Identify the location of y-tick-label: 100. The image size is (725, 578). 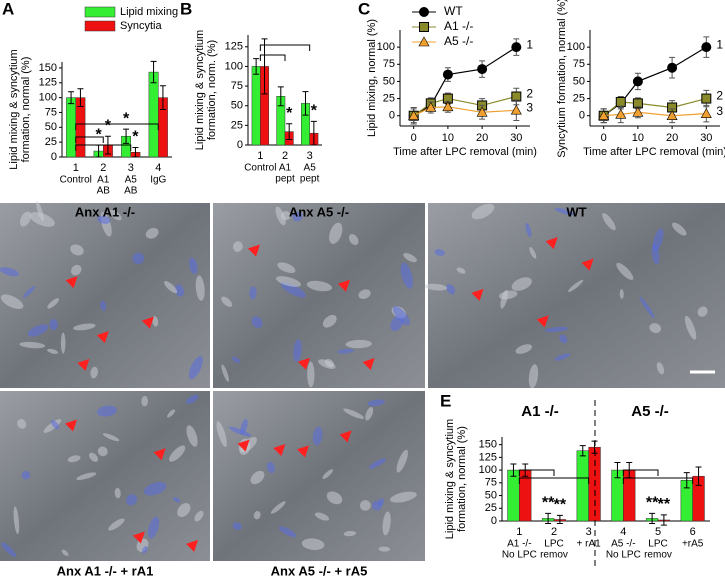
(386, 47).